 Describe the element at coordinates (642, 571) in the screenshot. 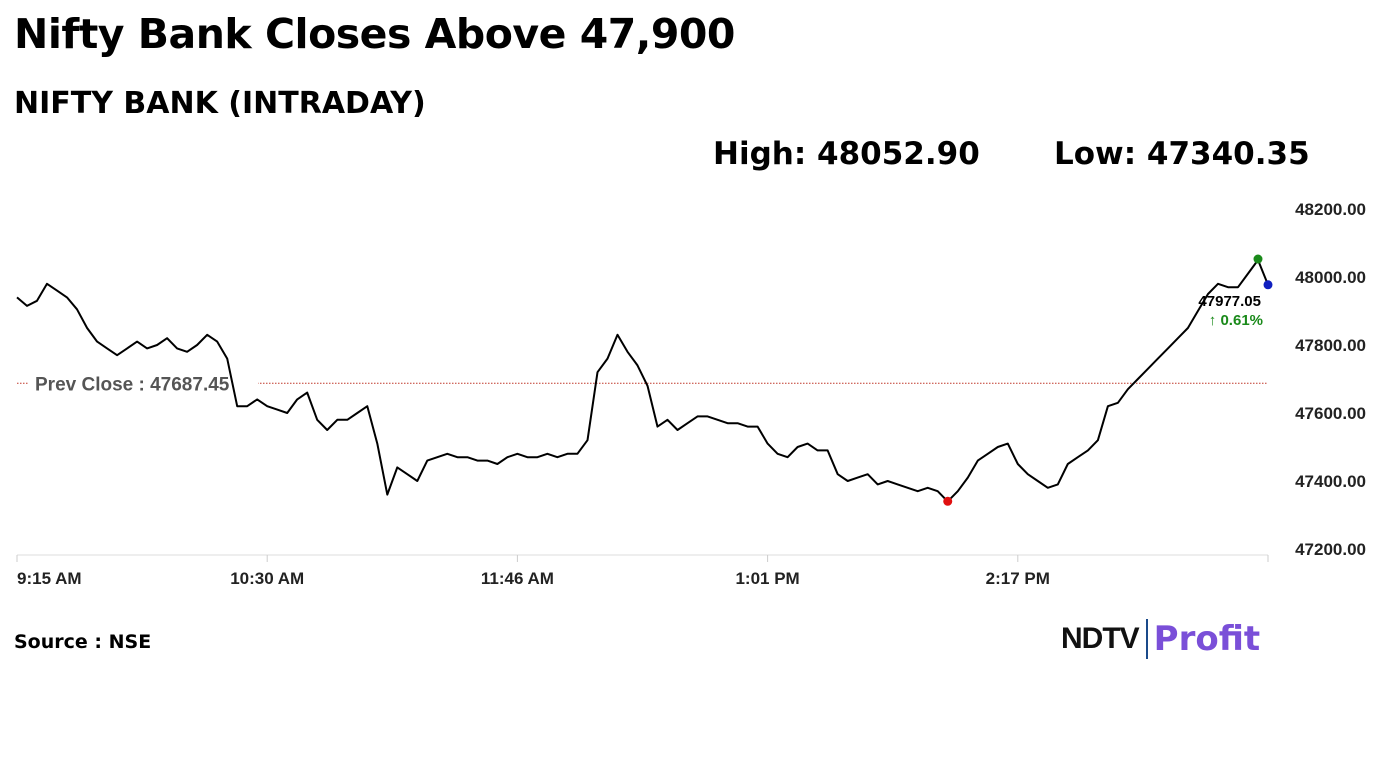

I see `x-axis: 9:15 AM 10:30 AM 11:46 AM 1:01 PM 2:17 PM` at that location.